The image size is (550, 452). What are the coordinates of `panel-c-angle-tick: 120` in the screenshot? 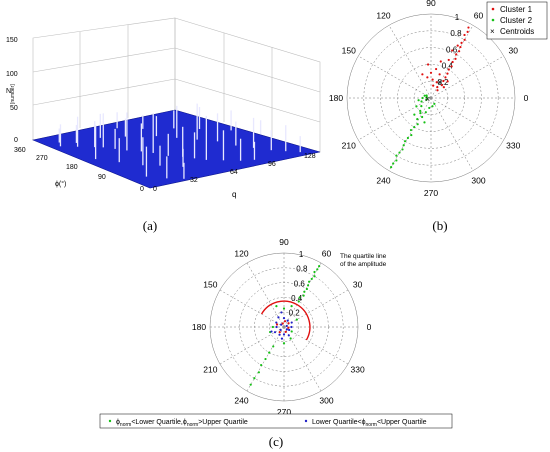 It's located at (241, 253).